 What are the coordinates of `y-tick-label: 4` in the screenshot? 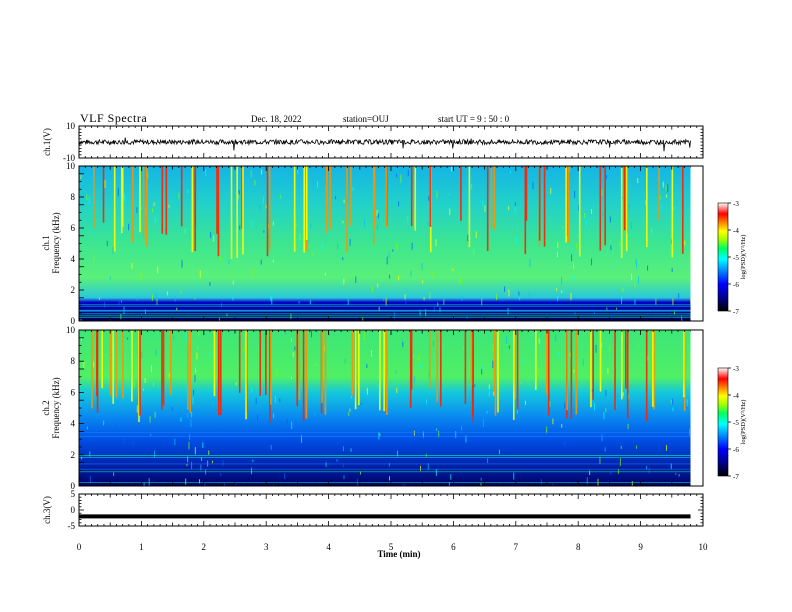 It's located at (73, 259).